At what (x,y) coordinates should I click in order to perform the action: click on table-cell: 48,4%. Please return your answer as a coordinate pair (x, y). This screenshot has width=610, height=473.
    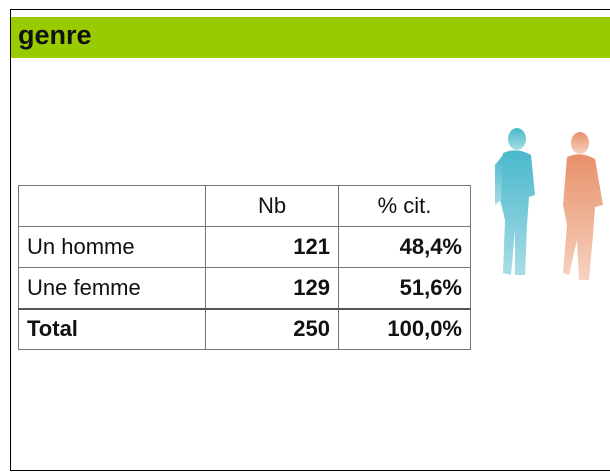
    Looking at the image, I should click on (404, 247).